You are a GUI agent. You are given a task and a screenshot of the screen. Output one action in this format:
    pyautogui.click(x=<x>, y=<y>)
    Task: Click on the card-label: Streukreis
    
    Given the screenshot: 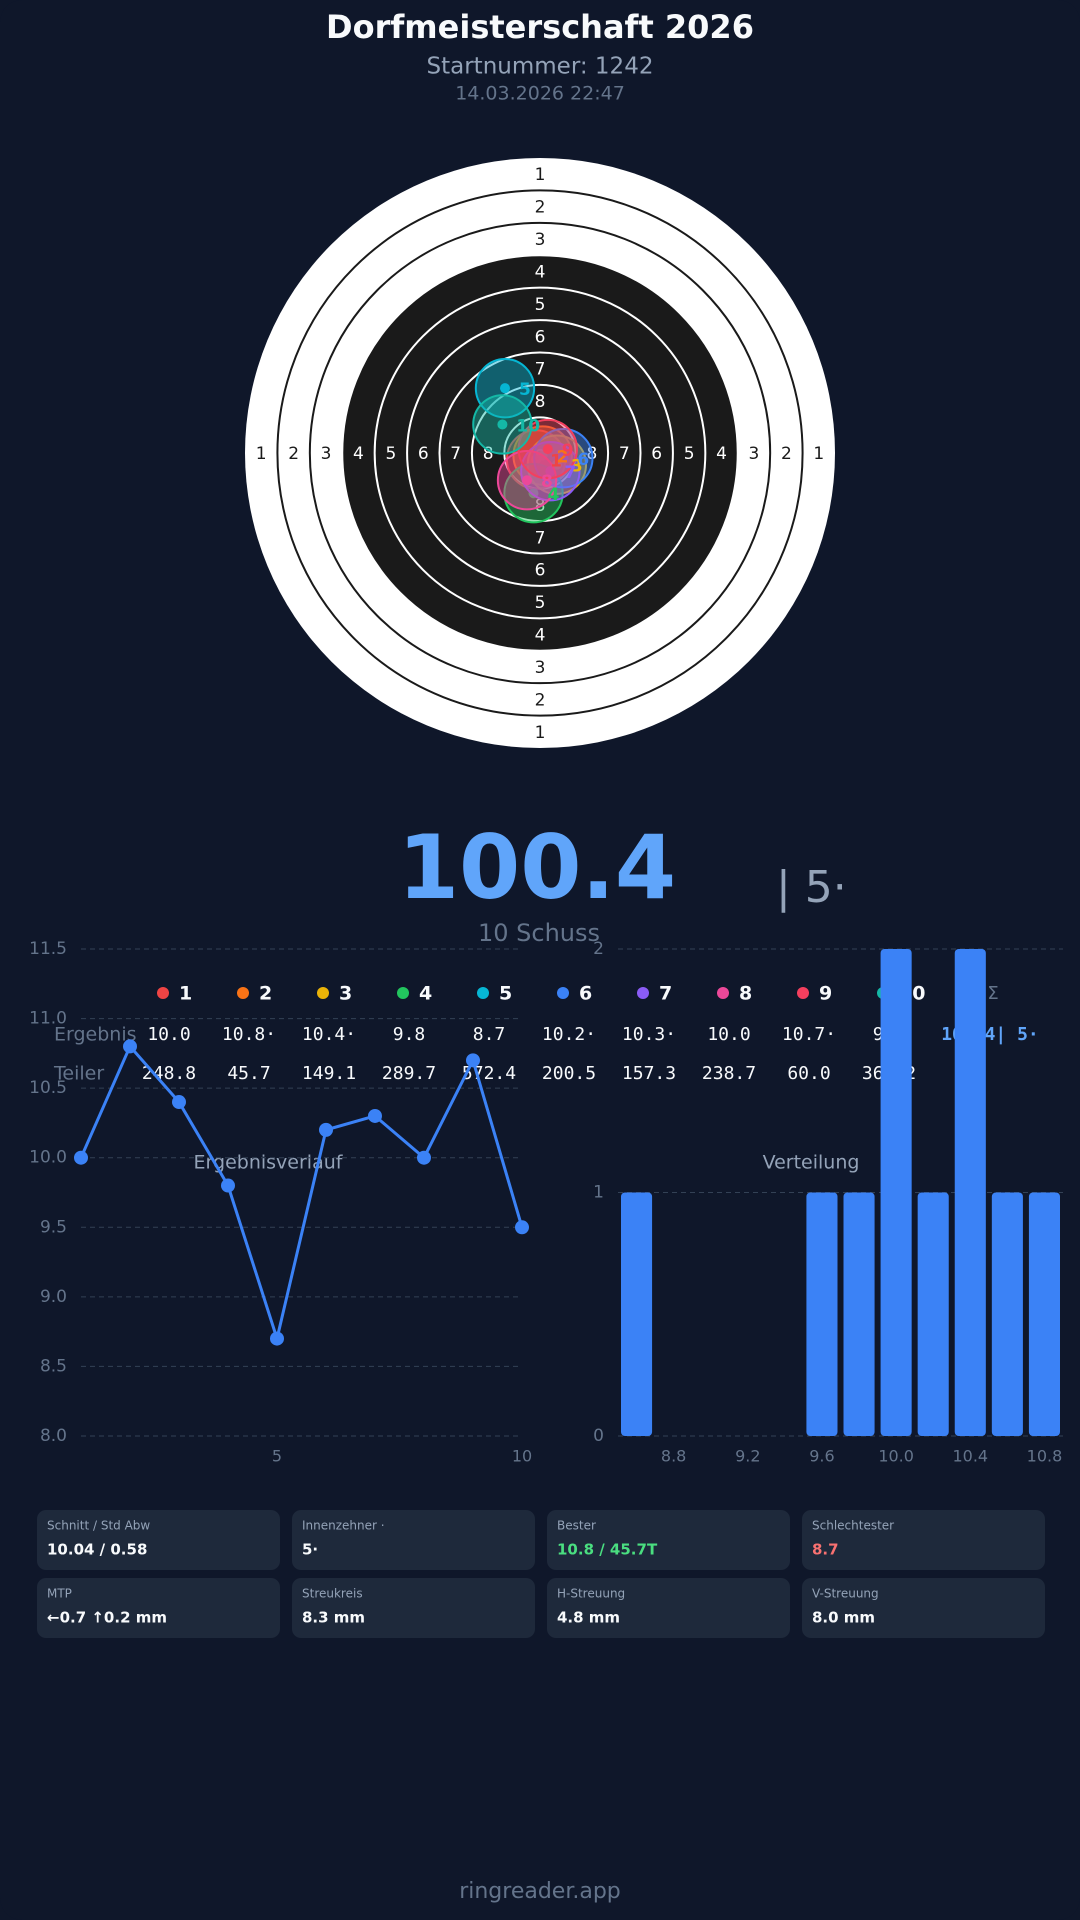 What is the action you would take?
    pyautogui.click(x=332, y=1594)
    